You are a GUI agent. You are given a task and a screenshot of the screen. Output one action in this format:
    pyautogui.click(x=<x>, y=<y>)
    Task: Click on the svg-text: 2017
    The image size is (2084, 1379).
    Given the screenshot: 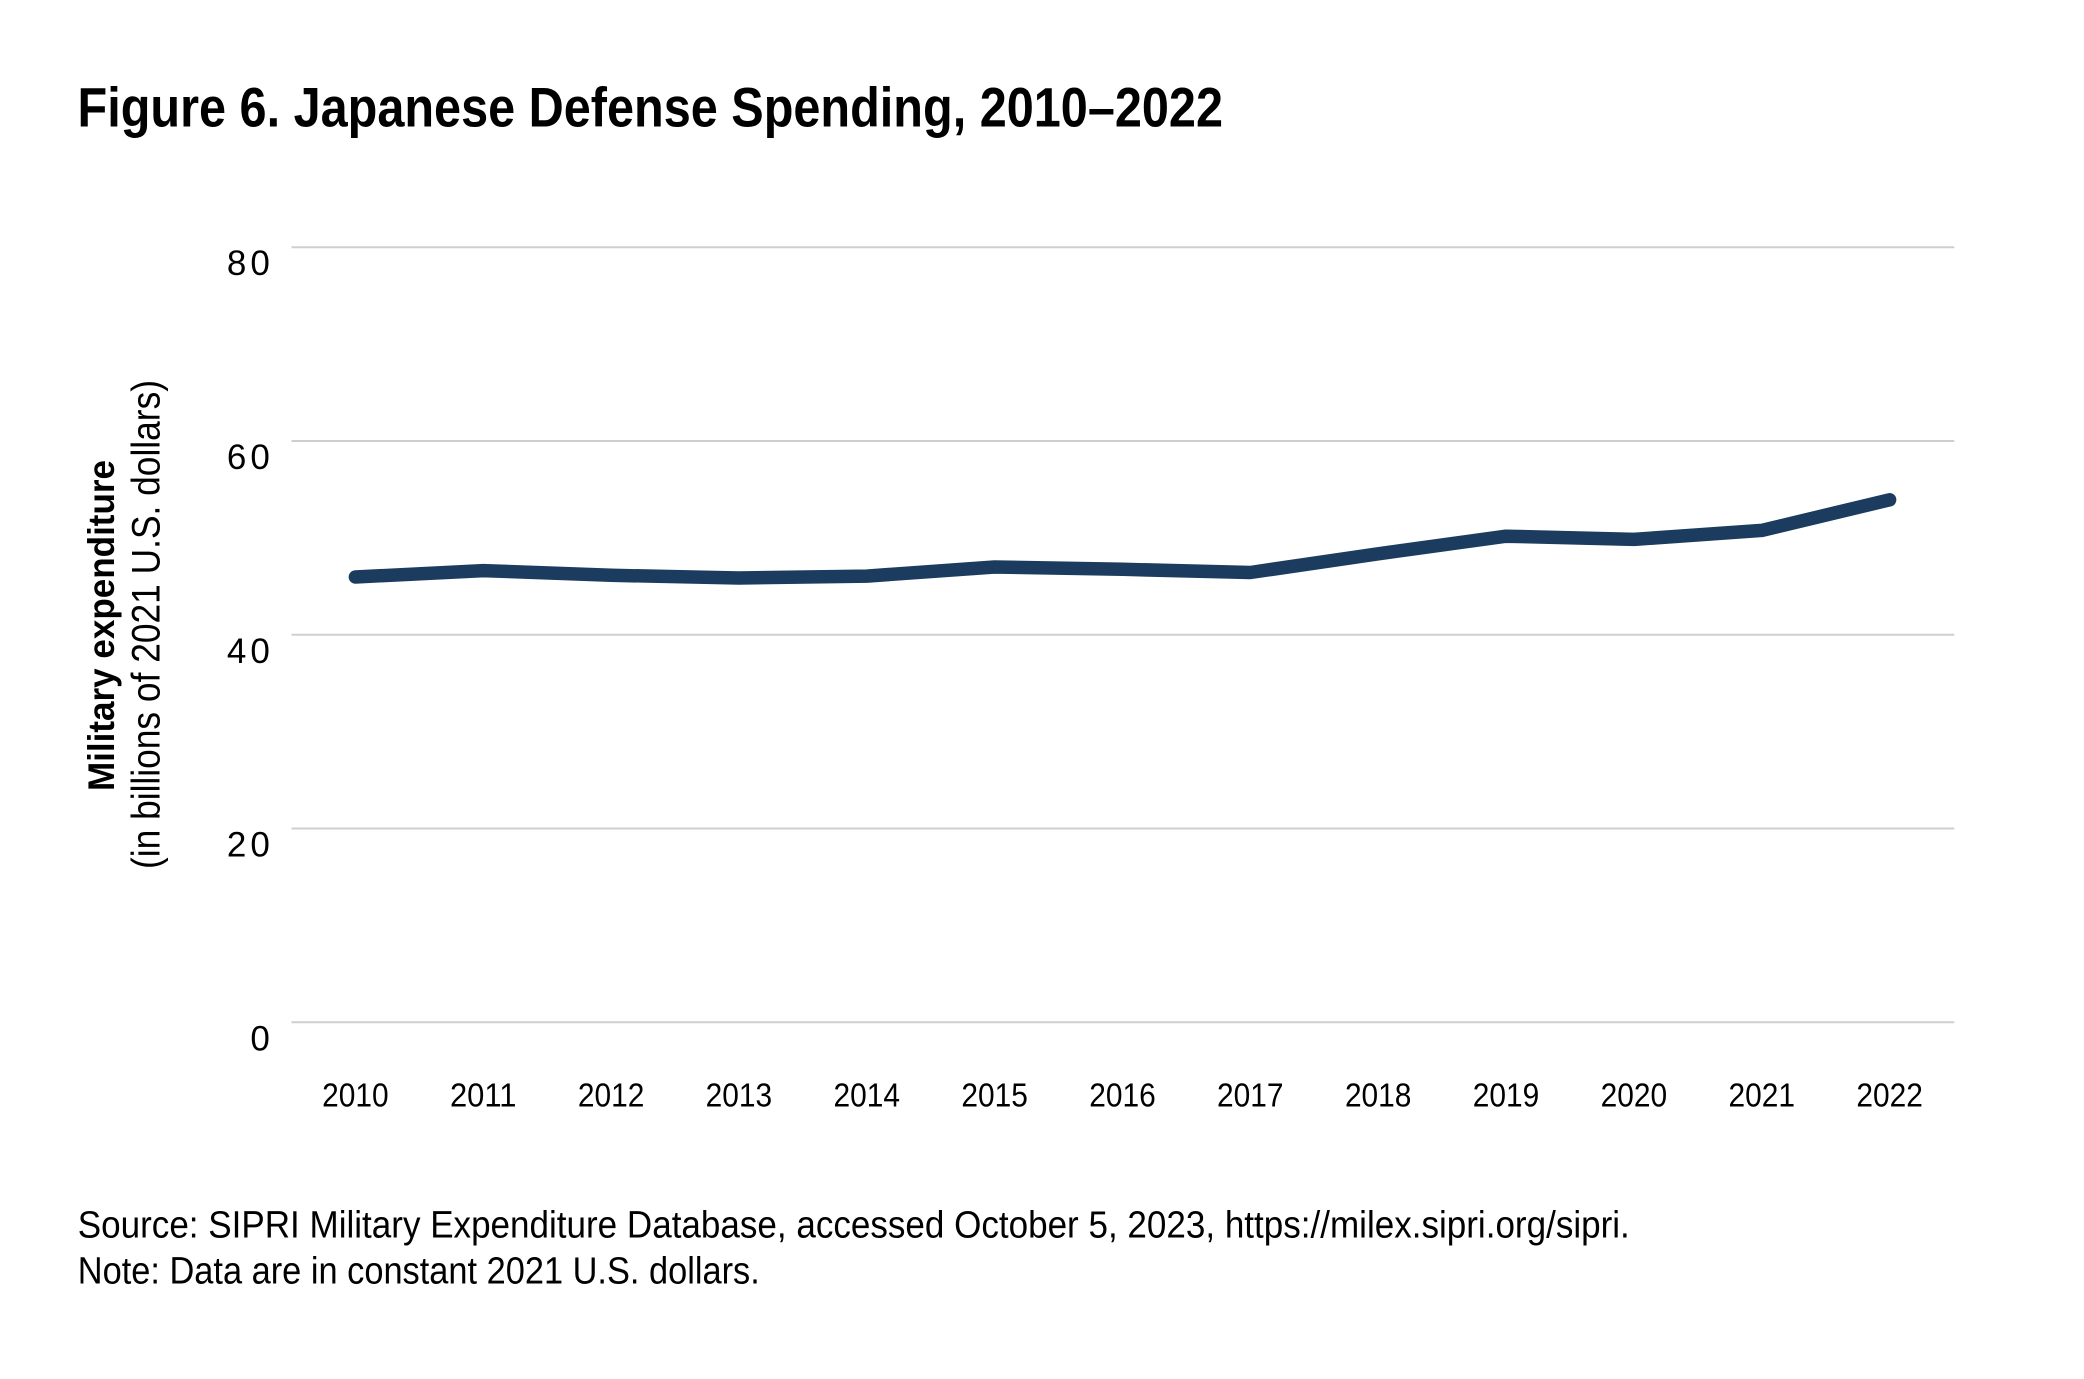 What is the action you would take?
    pyautogui.click(x=1250, y=1095)
    